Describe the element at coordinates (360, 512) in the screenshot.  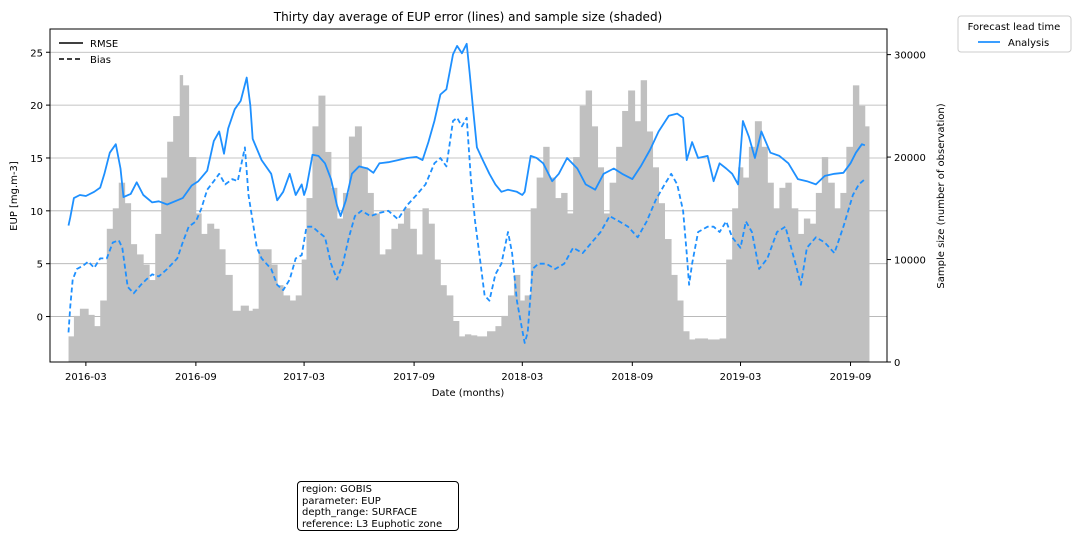
I see `info-depth-range: depth_range: SURFACE` at that location.